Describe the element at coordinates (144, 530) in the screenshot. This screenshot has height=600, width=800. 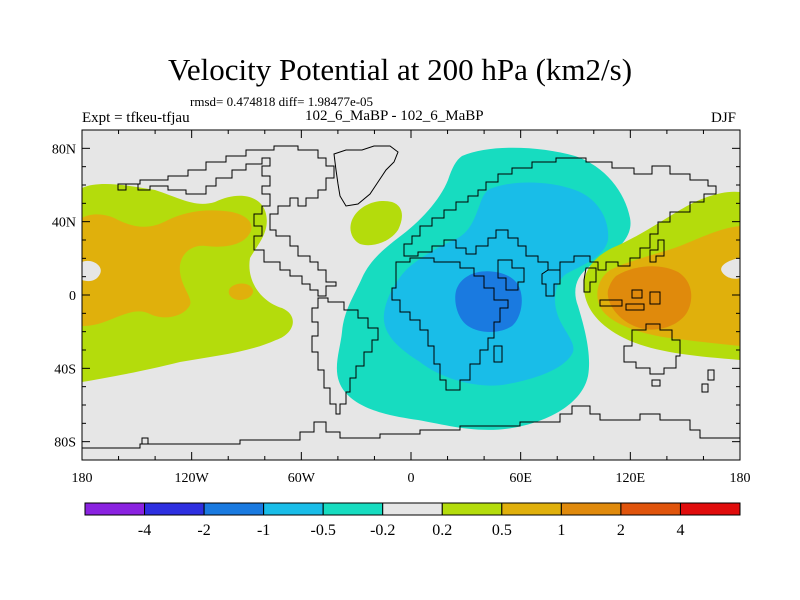
I see `colorbar-label: -4` at that location.